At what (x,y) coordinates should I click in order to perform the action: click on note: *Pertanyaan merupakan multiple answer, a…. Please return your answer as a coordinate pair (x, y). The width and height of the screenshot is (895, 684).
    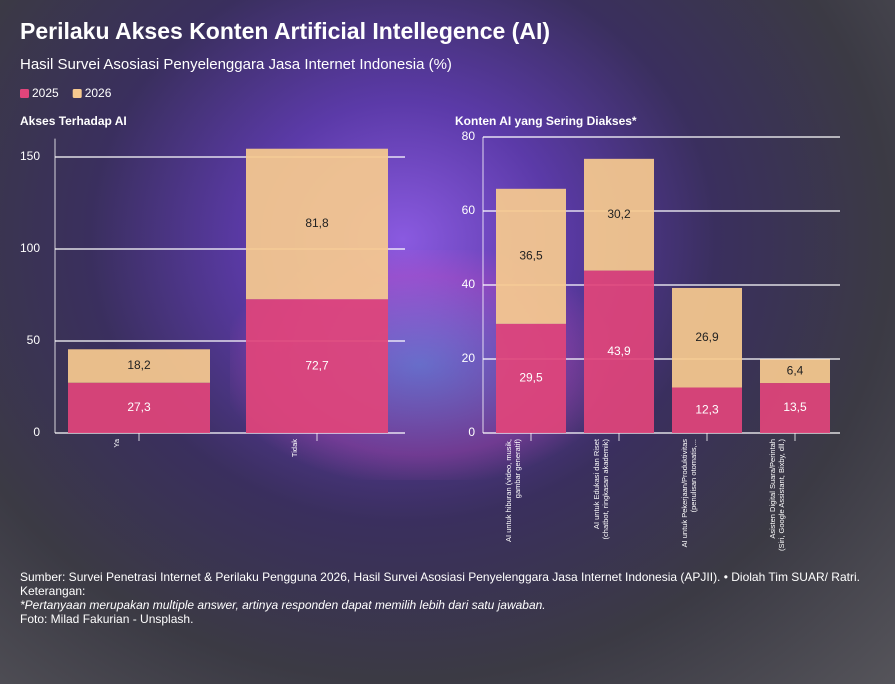
    Looking at the image, I should click on (283, 605).